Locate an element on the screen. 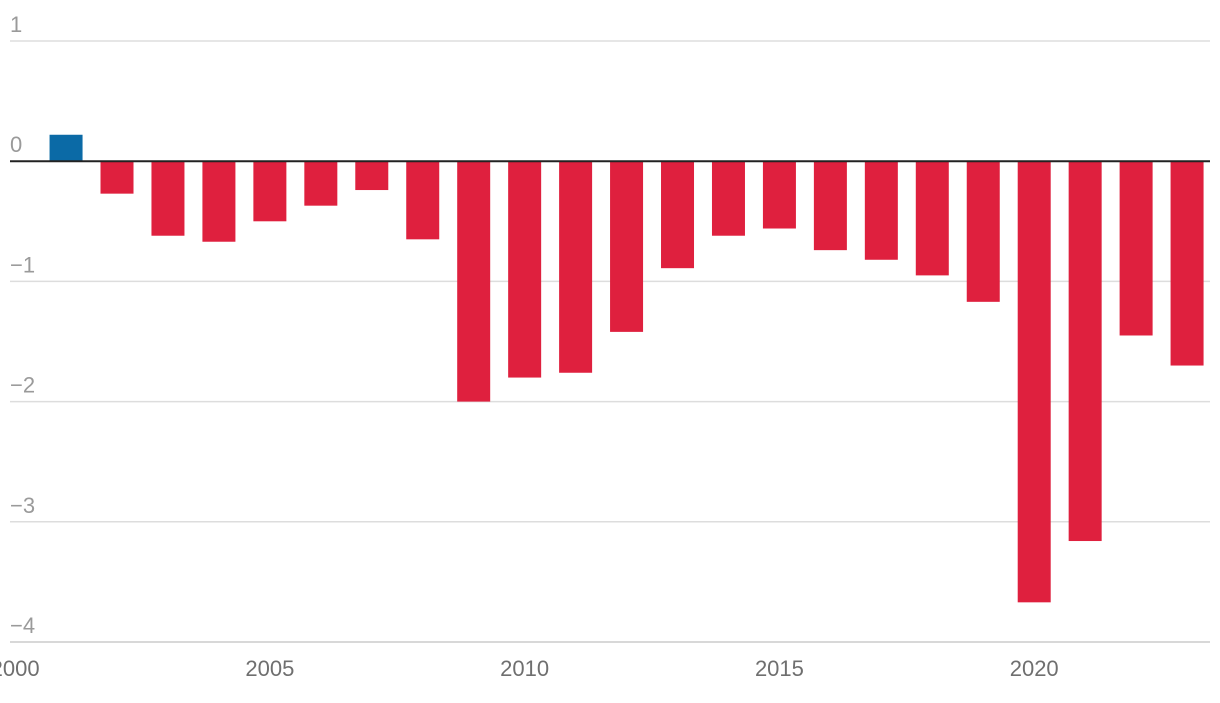 Image resolution: width=1220 pixels, height=703 pixels. bar-2023 is located at coordinates (1187, 263).